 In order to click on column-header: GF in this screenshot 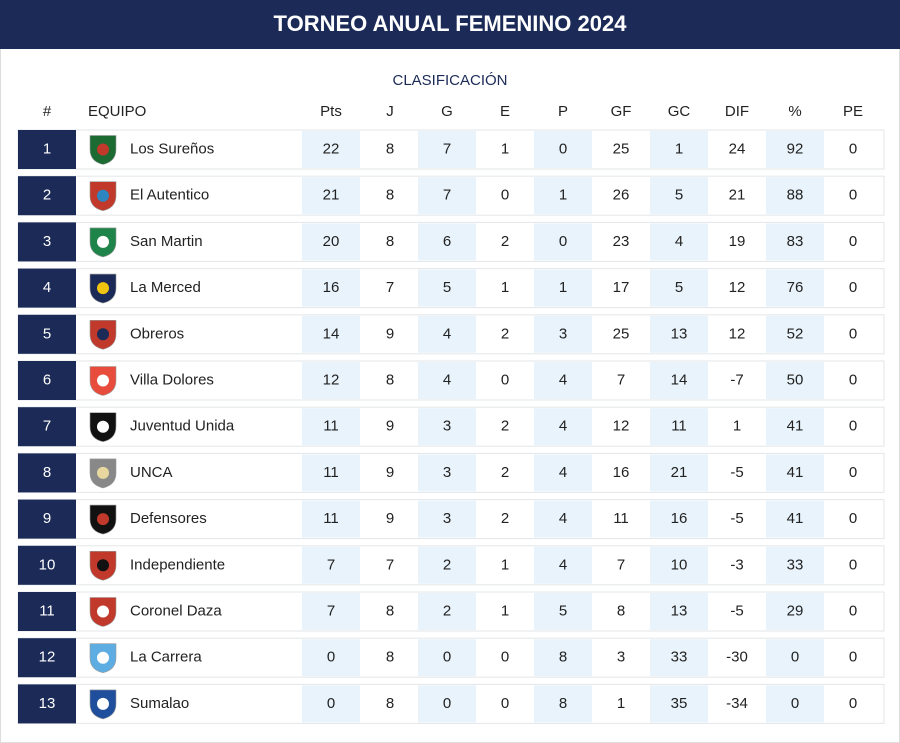, I will do `click(621, 111)`.